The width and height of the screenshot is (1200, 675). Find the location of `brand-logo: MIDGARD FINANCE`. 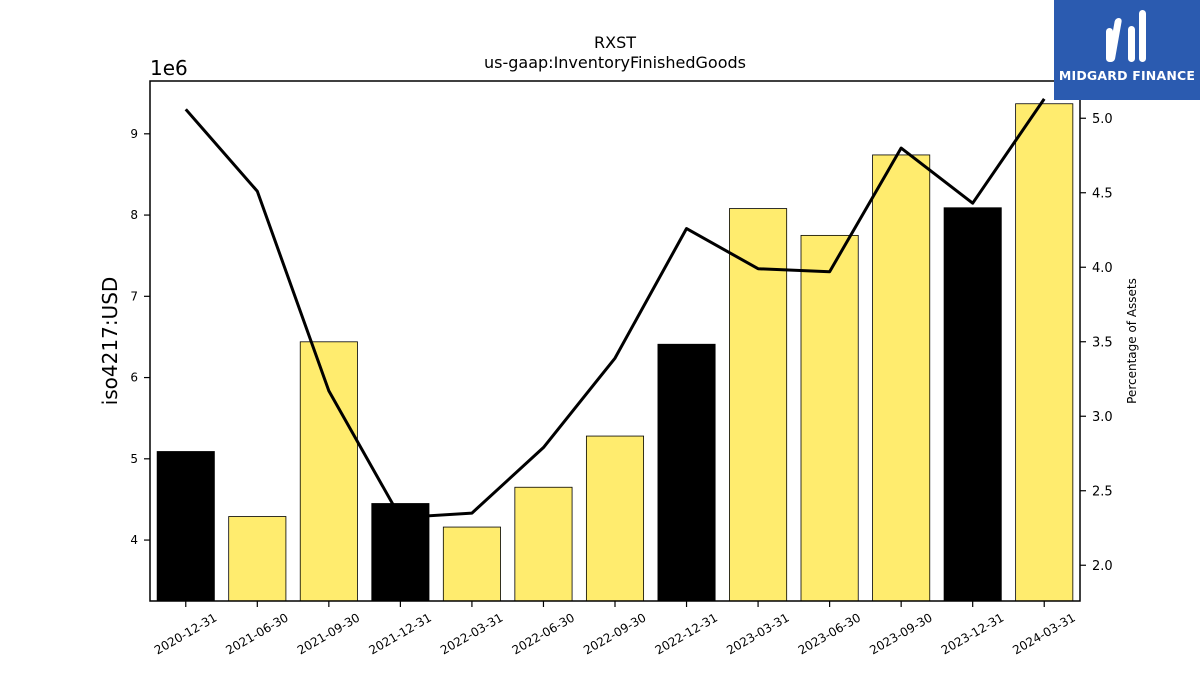

brand-logo: MIDGARD FINANCE is located at coordinates (1127, 50).